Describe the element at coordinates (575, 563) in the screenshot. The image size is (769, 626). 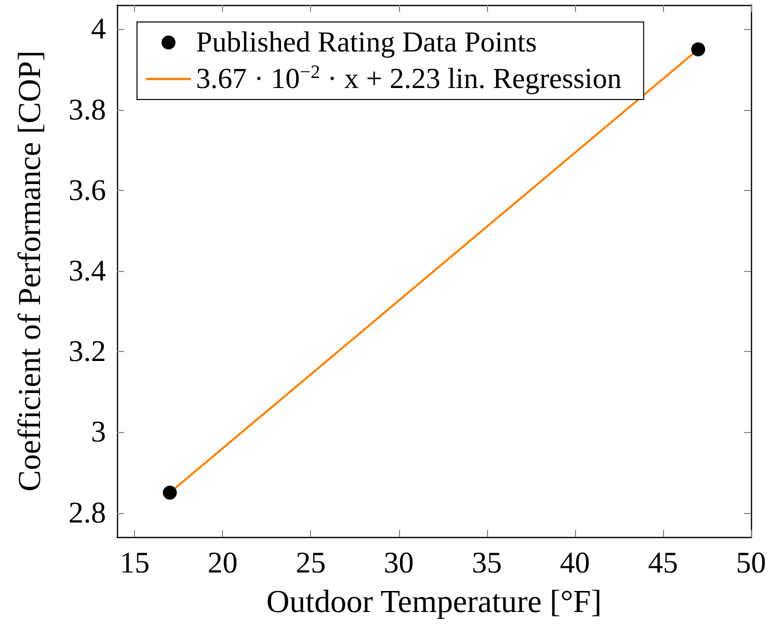
I see `x-tick-label: 40` at that location.